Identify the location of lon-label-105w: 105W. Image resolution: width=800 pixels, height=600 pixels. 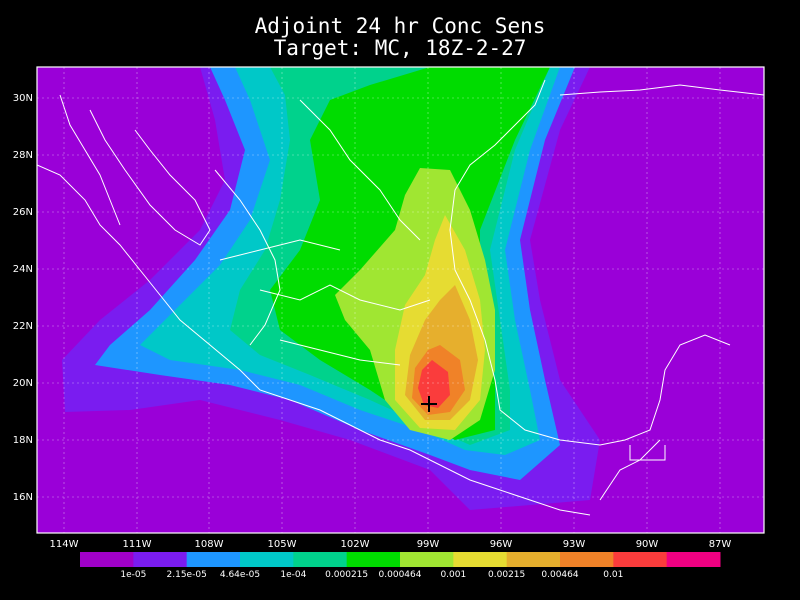
(282, 544).